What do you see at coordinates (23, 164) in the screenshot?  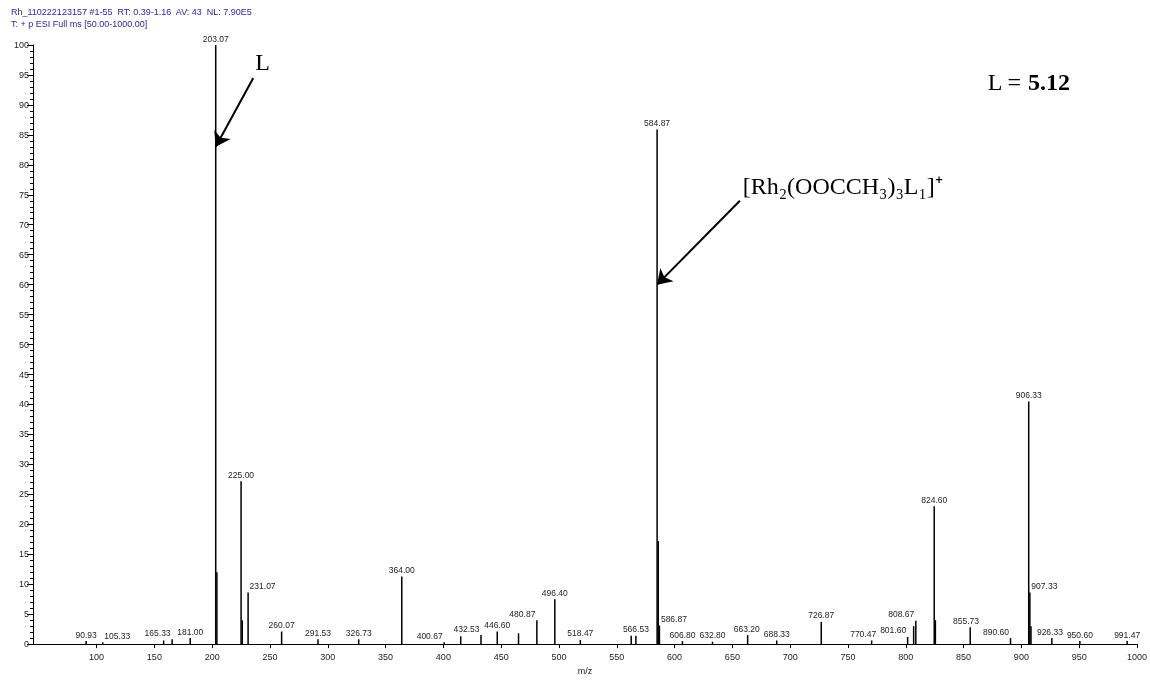 I see `y-tick-label: 80` at bounding box center [23, 164].